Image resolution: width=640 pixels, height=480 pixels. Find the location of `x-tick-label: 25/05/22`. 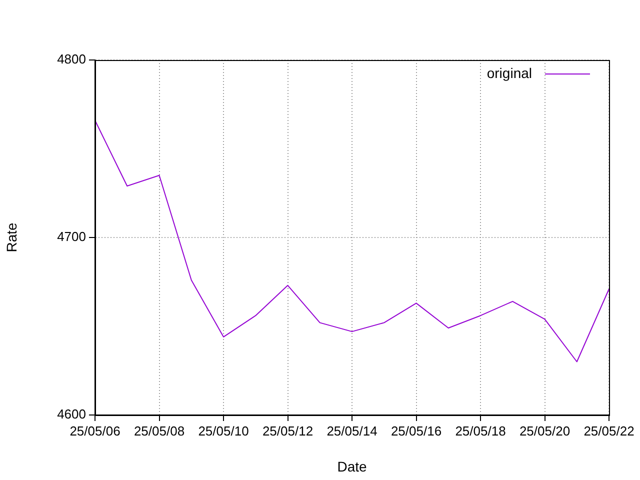

x-tick-label: 25/05/22 is located at coordinates (609, 430).